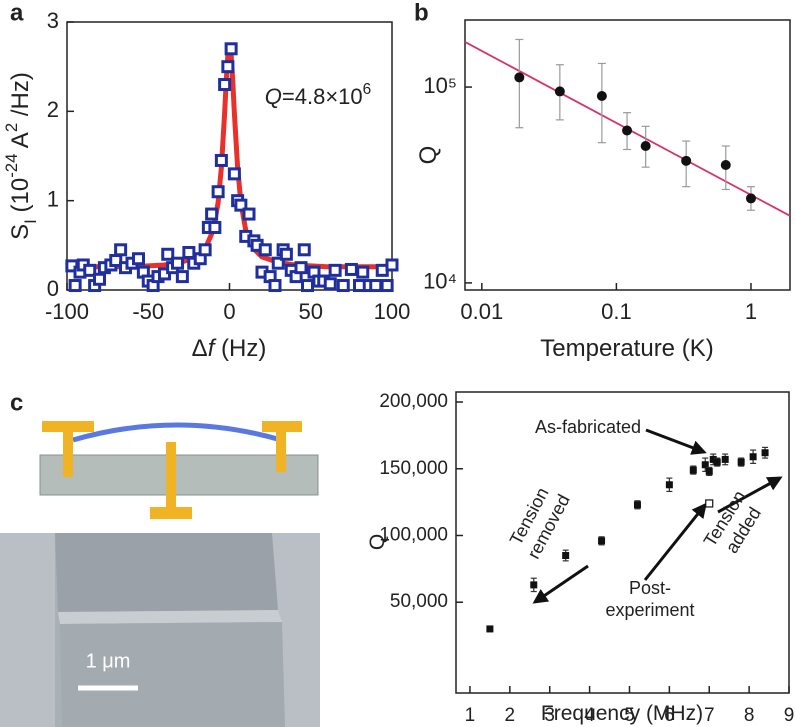 This screenshot has width=795, height=727. Describe the element at coordinates (392, 311) in the screenshot. I see `x-tick-label: 100` at that location.